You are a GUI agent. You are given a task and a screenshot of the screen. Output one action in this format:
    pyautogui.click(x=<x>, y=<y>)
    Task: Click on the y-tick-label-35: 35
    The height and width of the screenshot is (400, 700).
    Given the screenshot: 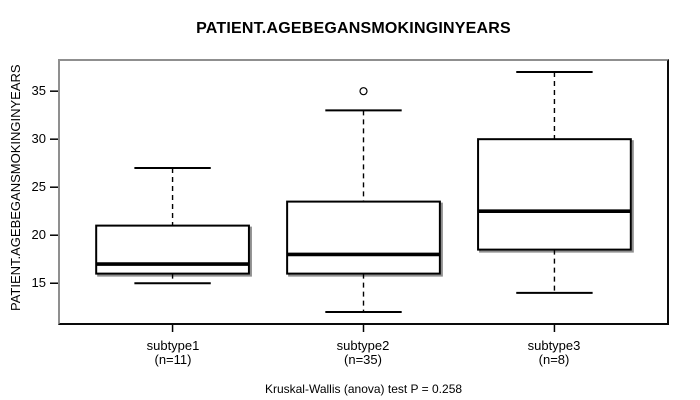 What is the action you would take?
    pyautogui.click(x=38, y=90)
    